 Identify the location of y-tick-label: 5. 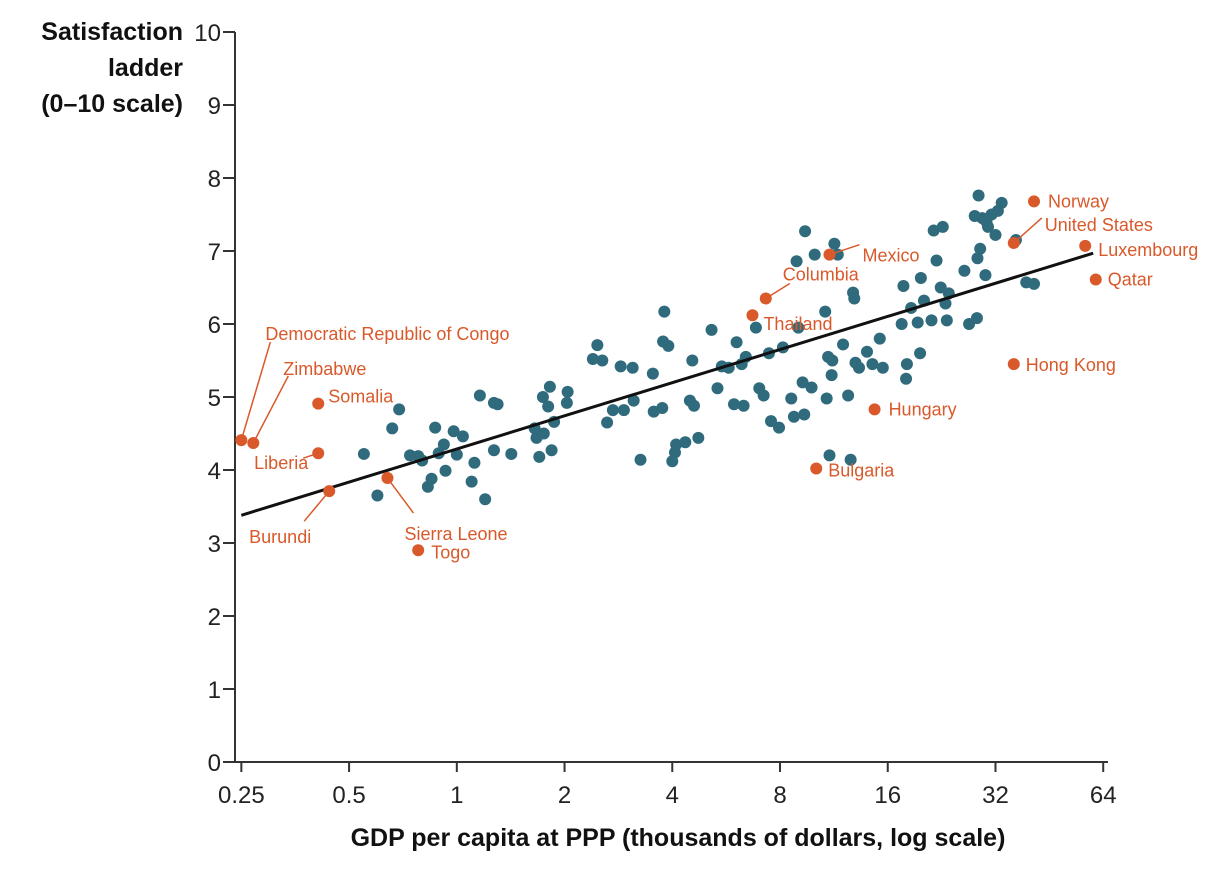
(214, 398).